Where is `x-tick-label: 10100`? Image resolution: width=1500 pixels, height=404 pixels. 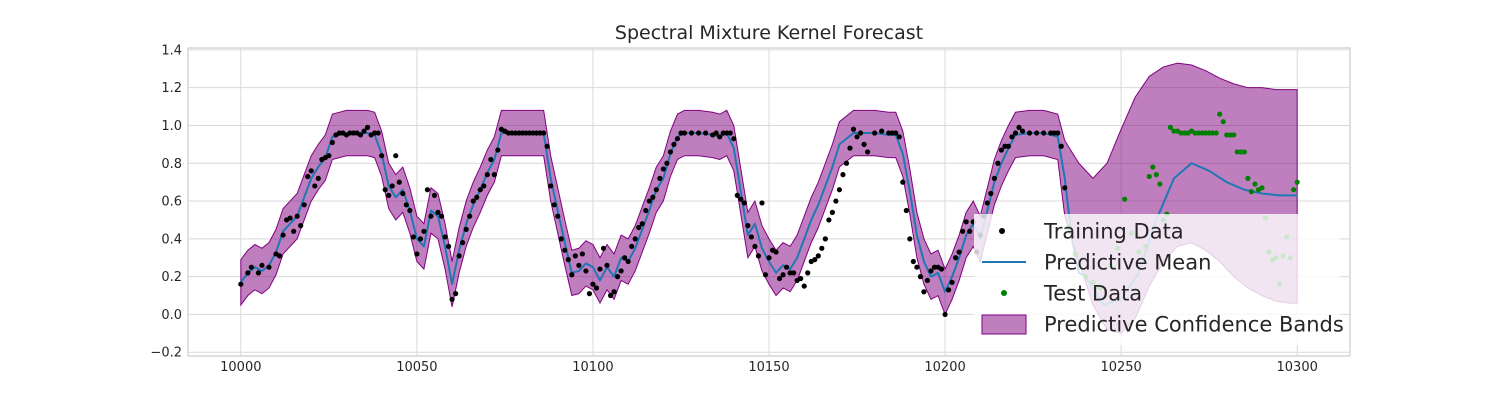
x-tick-label: 10100 is located at coordinates (592, 367).